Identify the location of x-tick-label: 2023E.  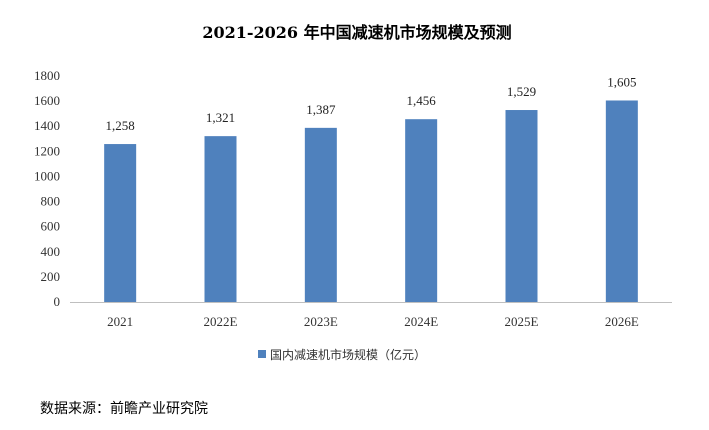
(321, 321).